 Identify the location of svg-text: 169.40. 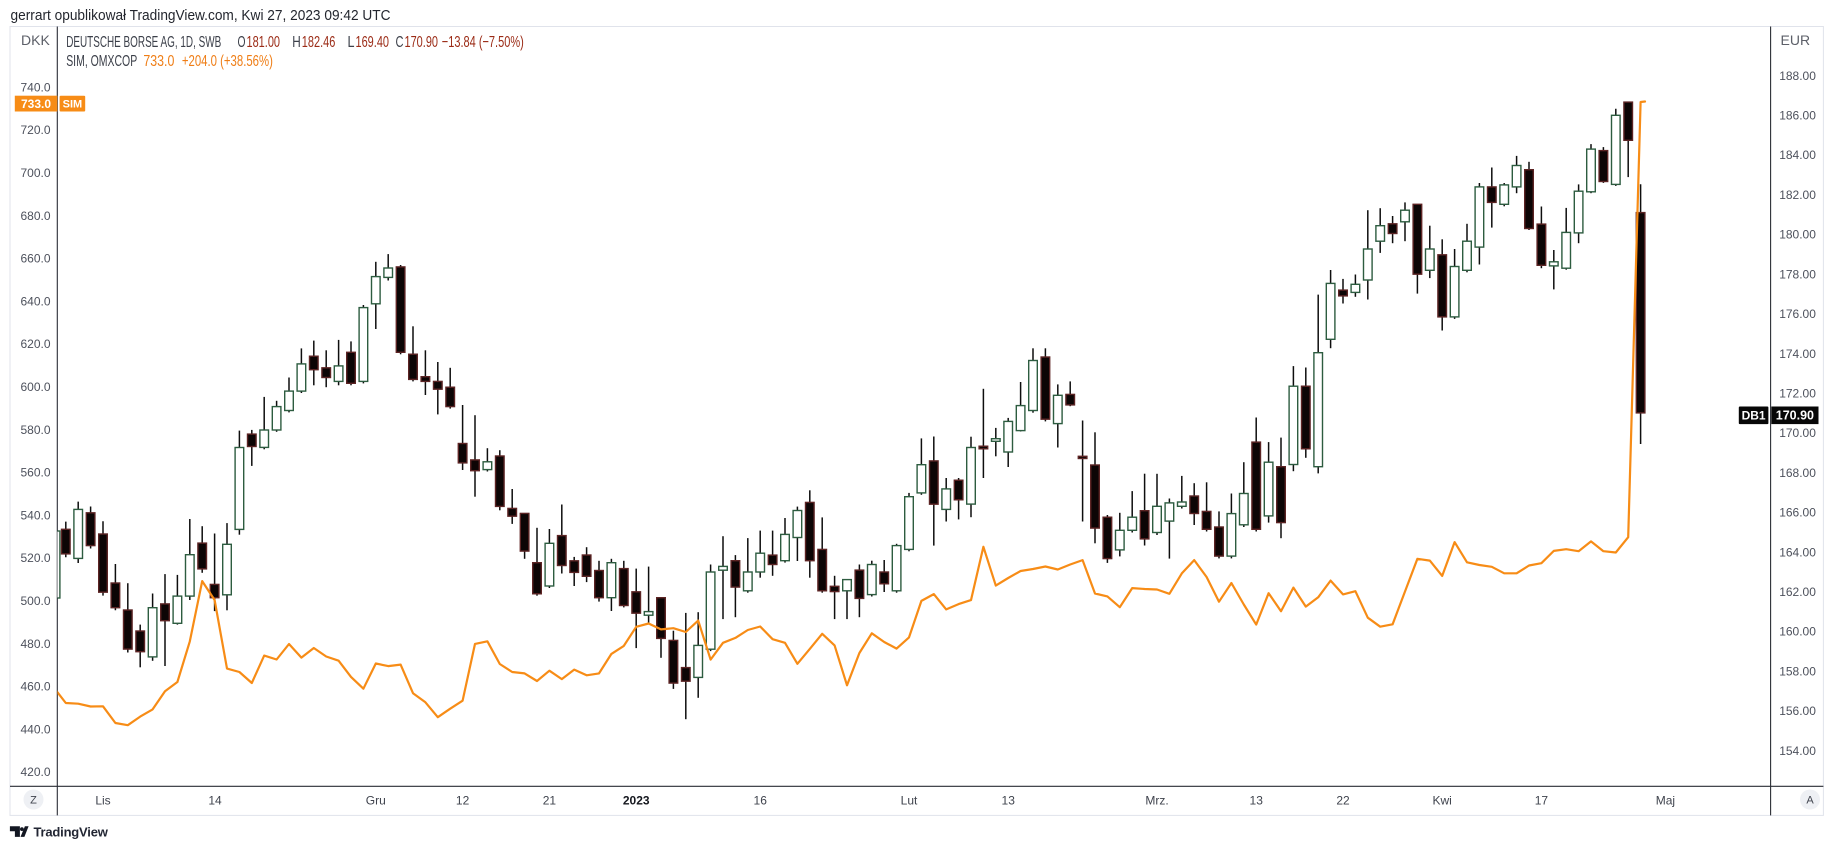
(373, 42).